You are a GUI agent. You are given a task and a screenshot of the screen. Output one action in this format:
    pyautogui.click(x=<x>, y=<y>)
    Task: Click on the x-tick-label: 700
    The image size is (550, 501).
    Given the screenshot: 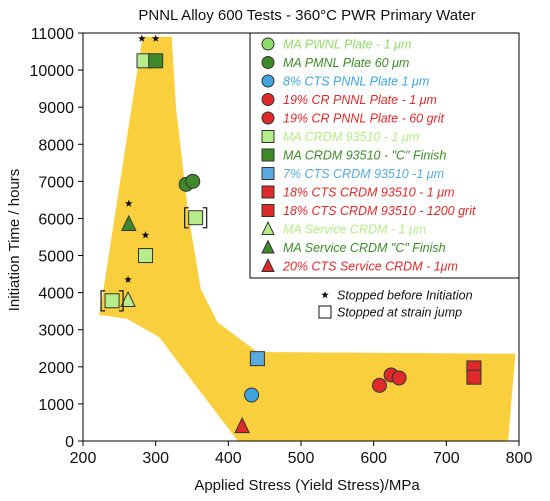 What is the action you would take?
    pyautogui.click(x=446, y=458)
    